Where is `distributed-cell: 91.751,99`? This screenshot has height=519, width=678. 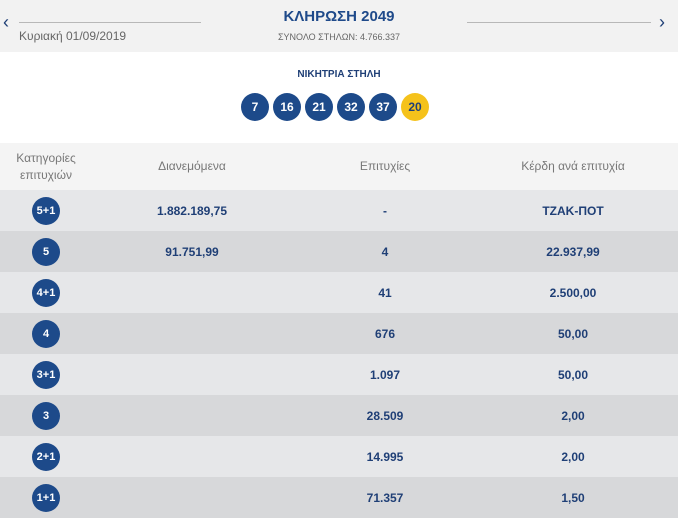 distributed-cell: 91.751,99 is located at coordinates (192, 251).